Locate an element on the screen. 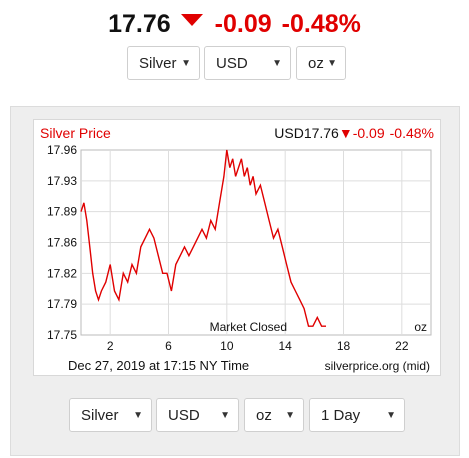 The height and width of the screenshot is (458, 469). y-tick-label: 17.86 is located at coordinates (62, 243).